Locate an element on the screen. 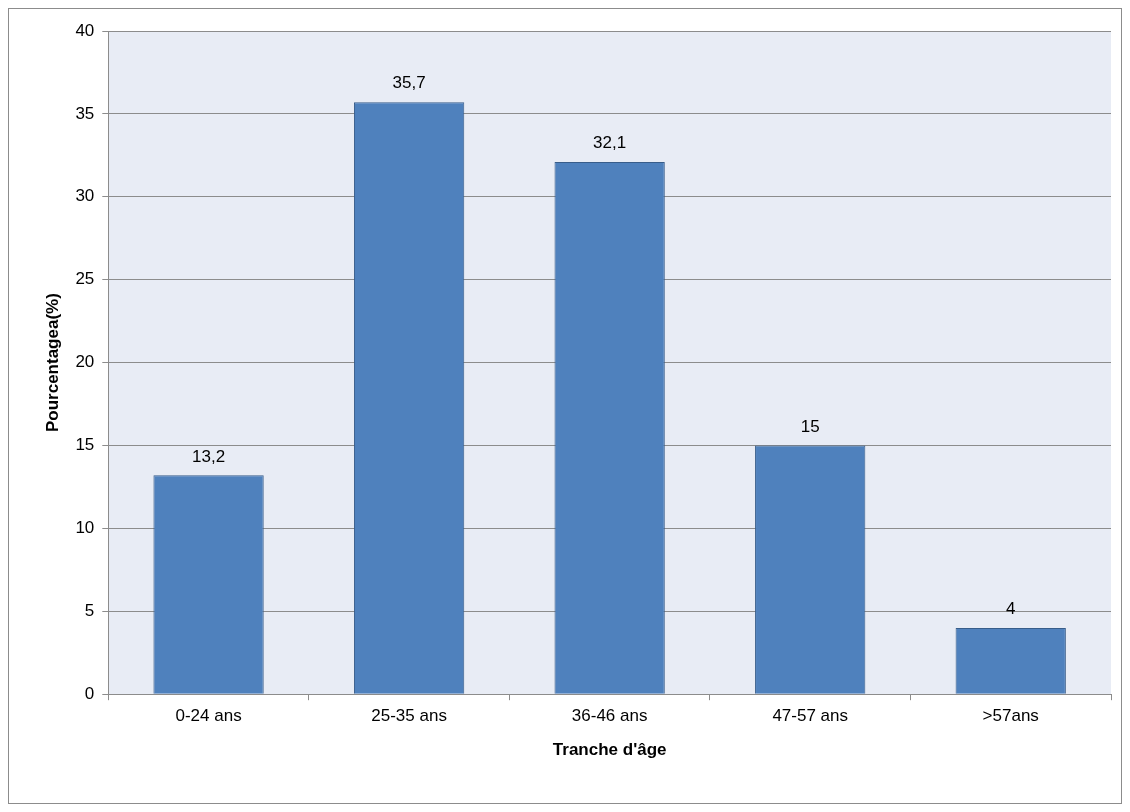 This screenshot has width=1130, height=812. y-tick-label: 10 is located at coordinates (85, 528).